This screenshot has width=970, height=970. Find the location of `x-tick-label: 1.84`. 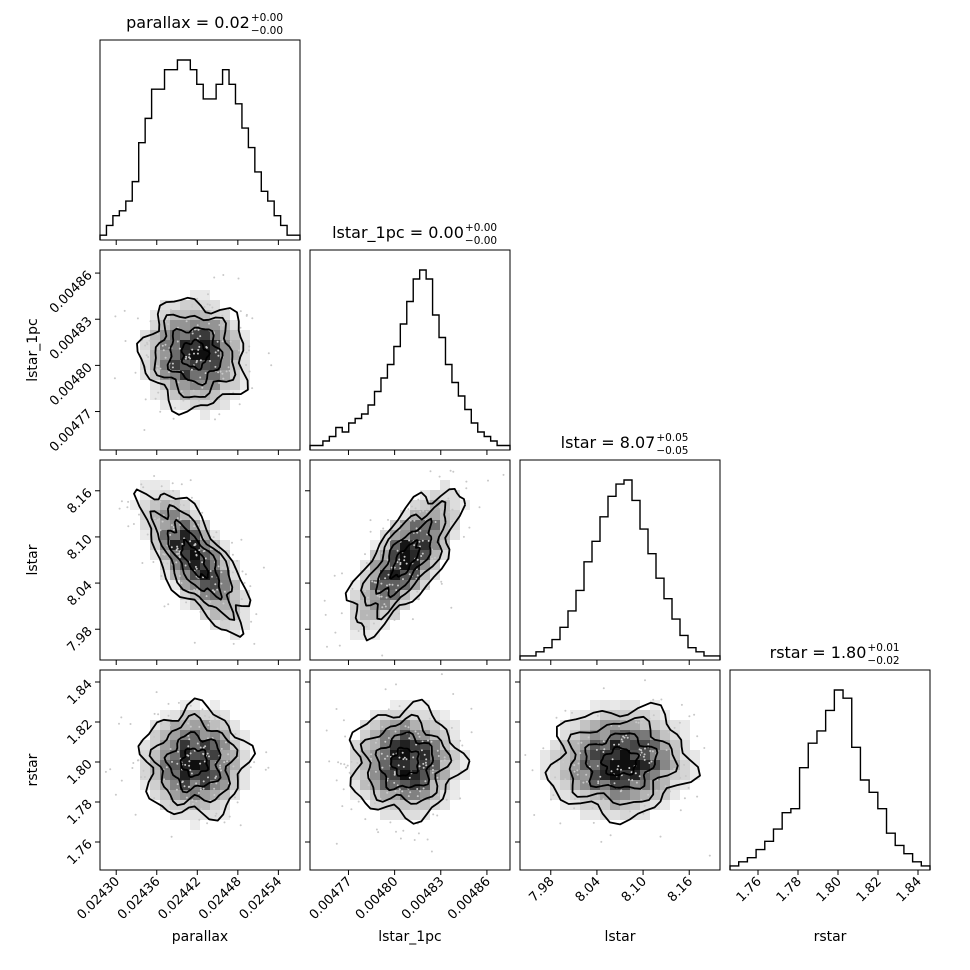

x-tick-label: 1.84 is located at coordinates (909, 889).